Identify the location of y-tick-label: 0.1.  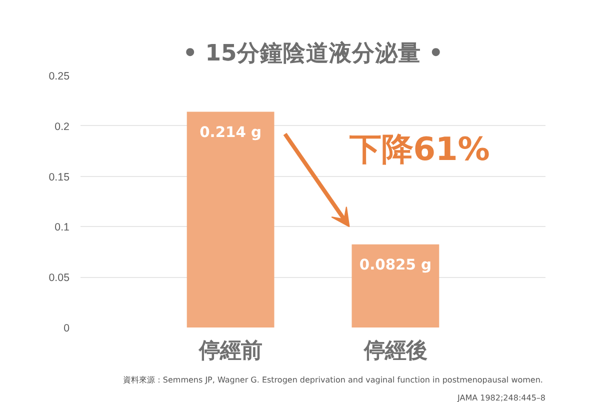
(62, 228).